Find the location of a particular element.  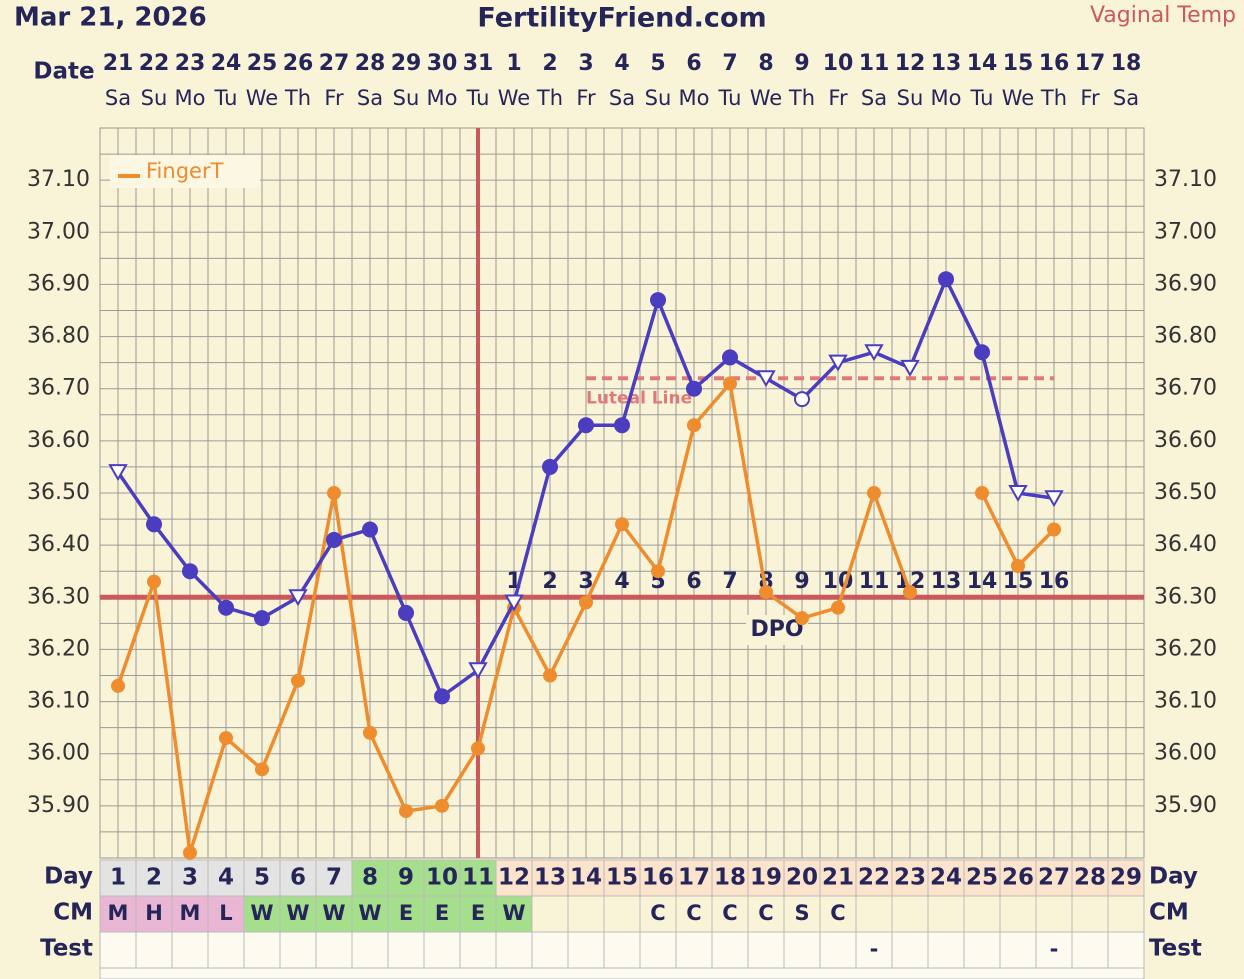

y-tick-label: 36.30 is located at coordinates (58, 596).